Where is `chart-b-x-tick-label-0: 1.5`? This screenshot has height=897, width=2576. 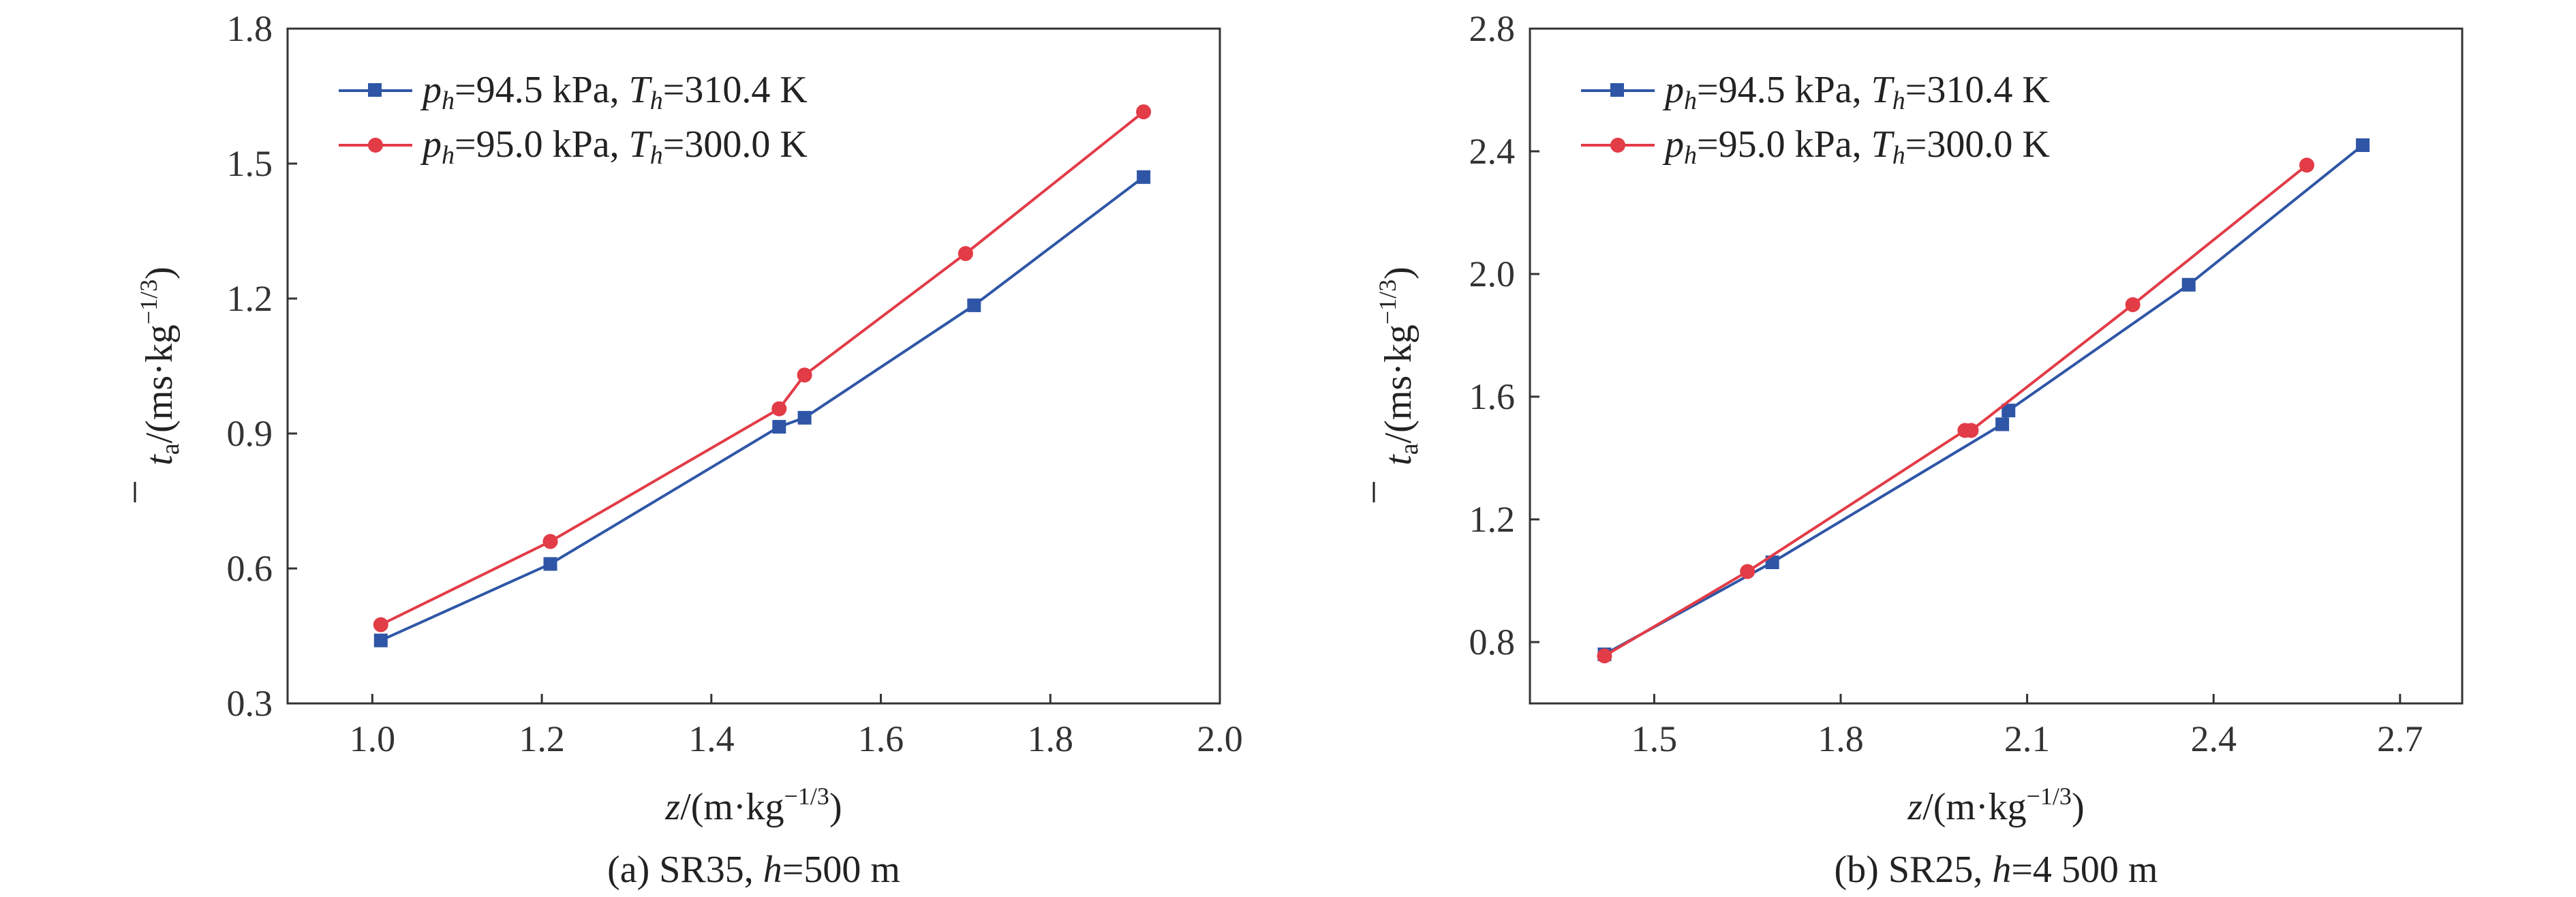 chart-b-x-tick-label-0: 1.5 is located at coordinates (1654, 738).